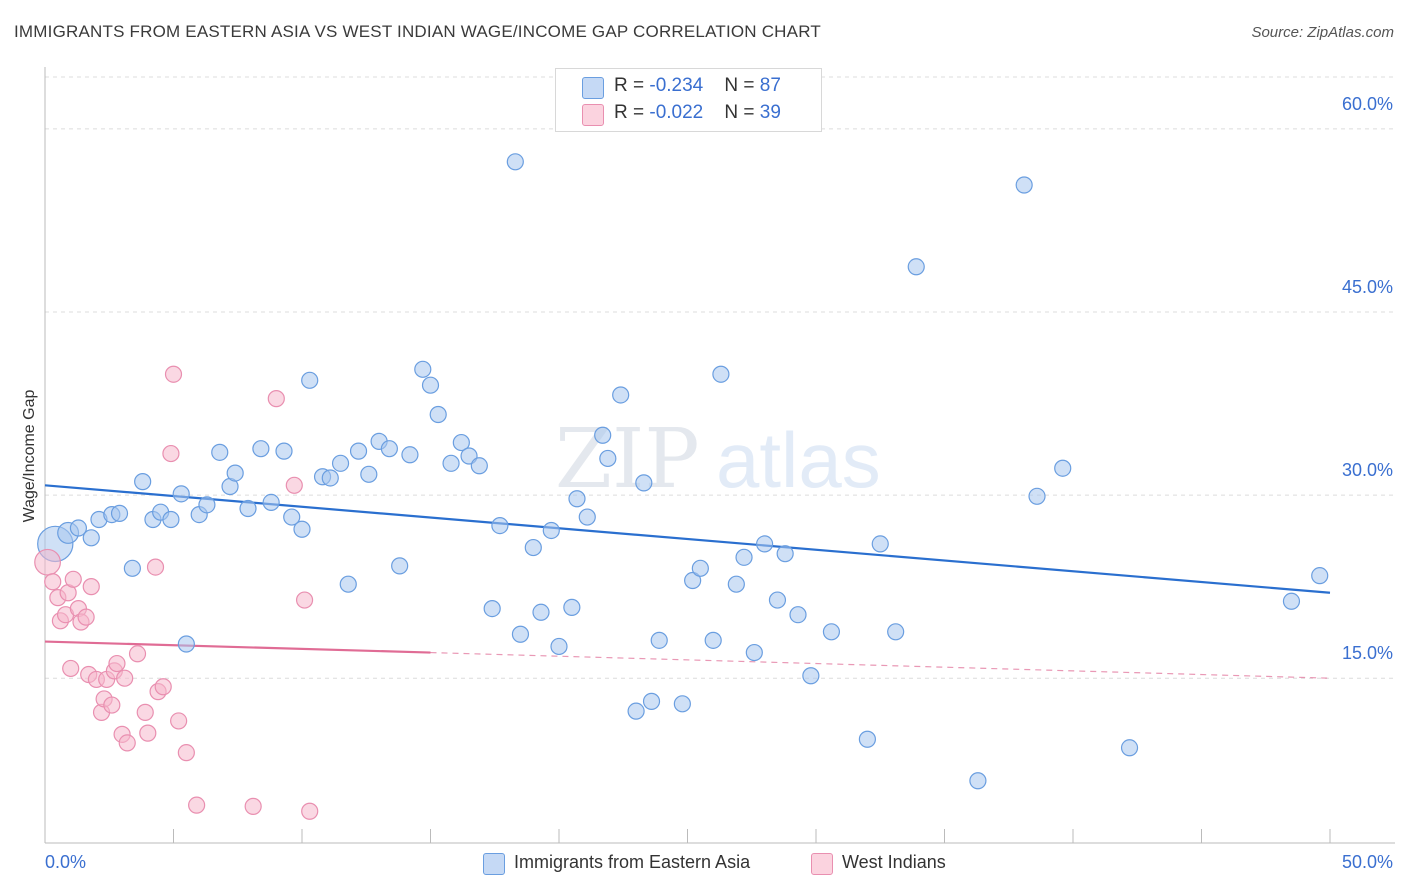 Image resolution: width=1406 pixels, height=892 pixels. What do you see at coordinates (688, 100) in the screenshot?
I see `correlation-legend: R = -0.234 N = 87 R = -0.022 N = 39` at bounding box center [688, 100].